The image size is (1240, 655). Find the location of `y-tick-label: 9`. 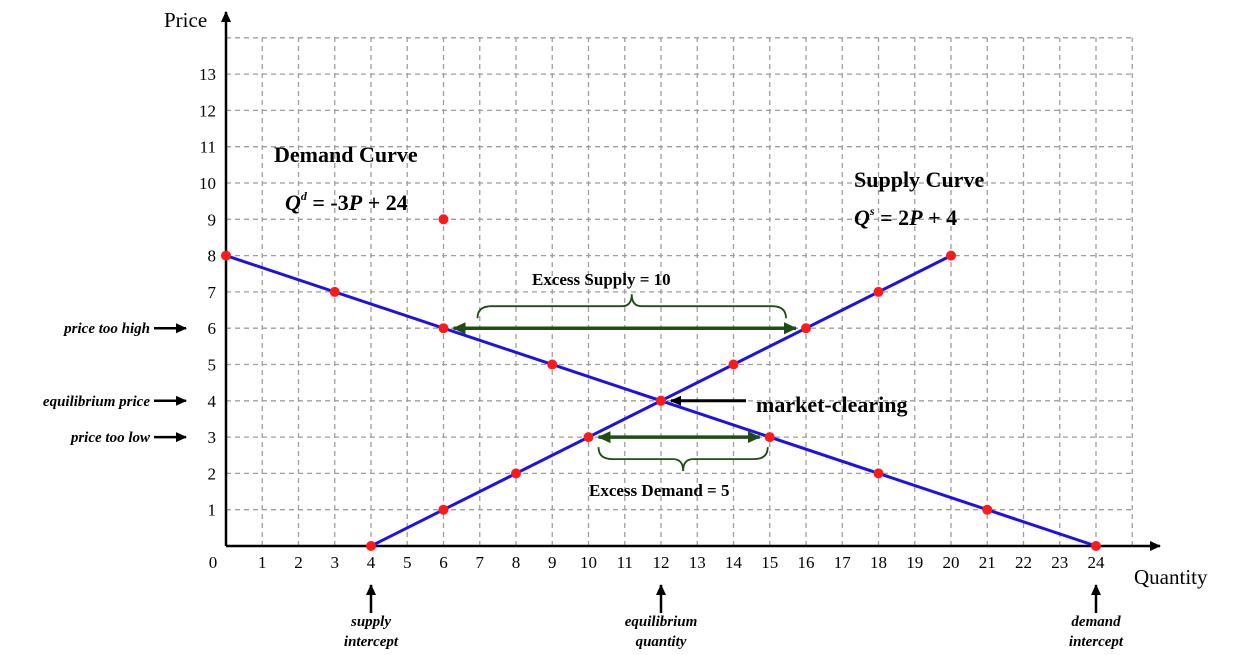

y-tick-label: 9 is located at coordinates (212, 219).